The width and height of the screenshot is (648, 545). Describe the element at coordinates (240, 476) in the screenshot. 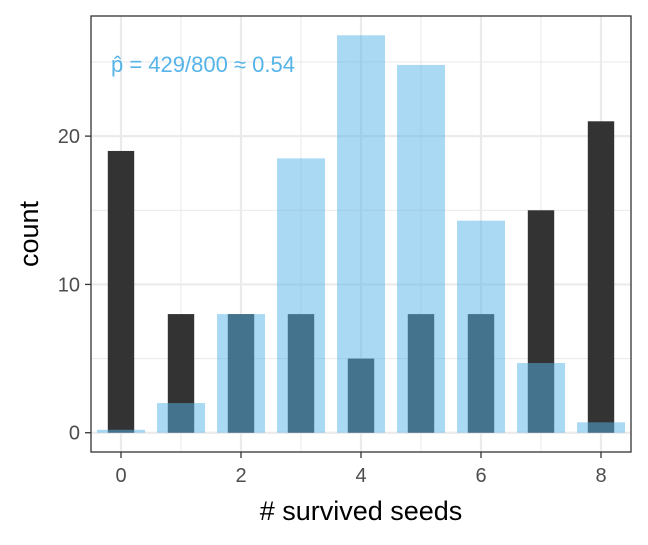

I see `x-tick-label: 2` at that location.